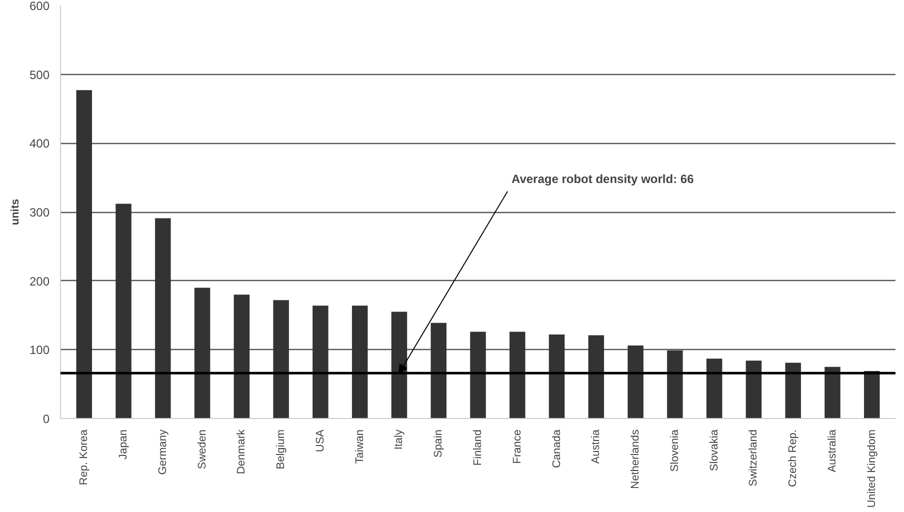  I want to click on y-tick-label: 400, so click(39, 143).